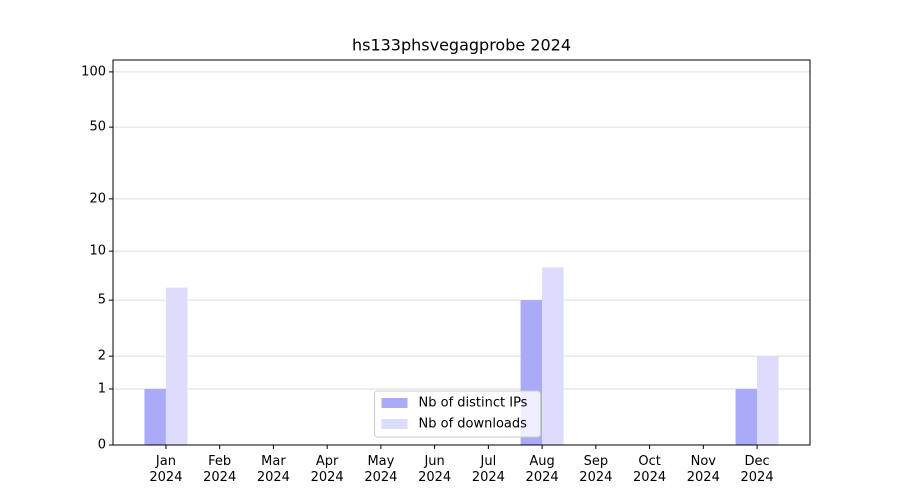  What do you see at coordinates (542, 469) in the screenshot?
I see `x-tick-label: Aug 2024` at bounding box center [542, 469].